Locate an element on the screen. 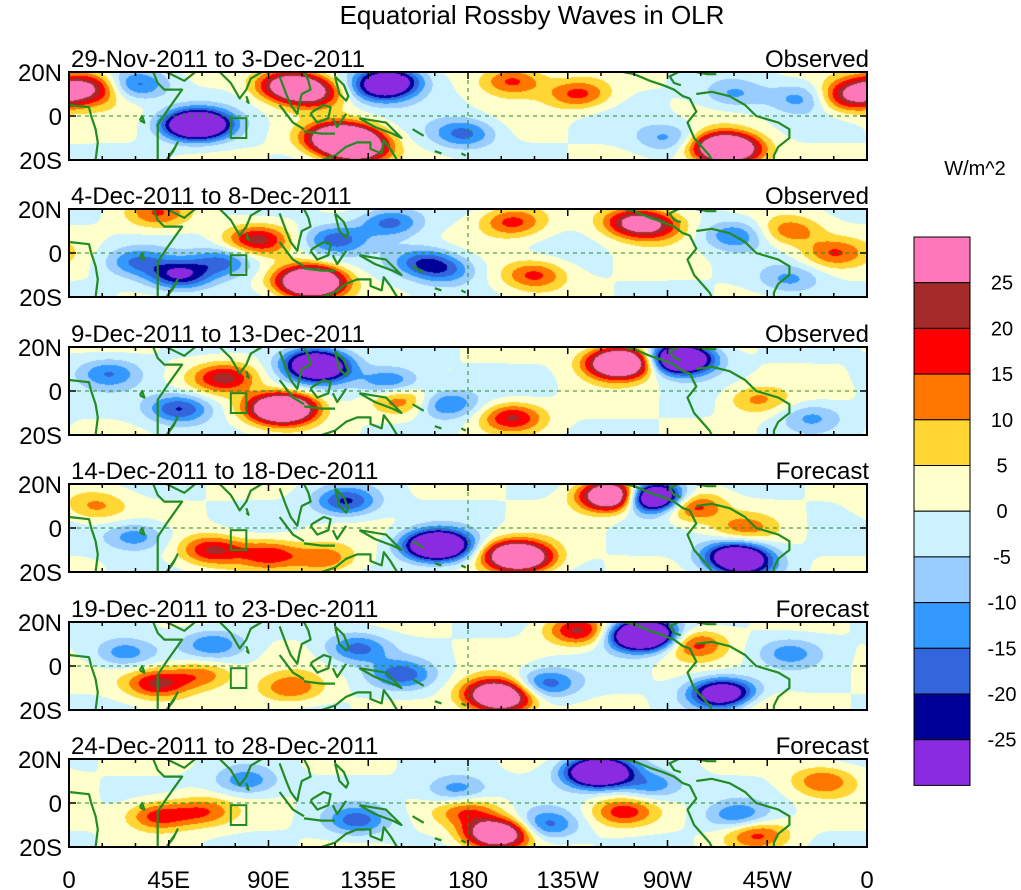  lon-label: 135E is located at coordinates (368, 878).